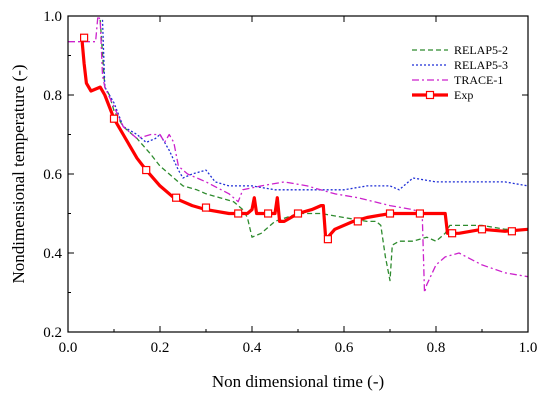  Describe the element at coordinates (298, 381) in the screenshot. I see `x-axis-title: Non dimensional time (-)` at that location.